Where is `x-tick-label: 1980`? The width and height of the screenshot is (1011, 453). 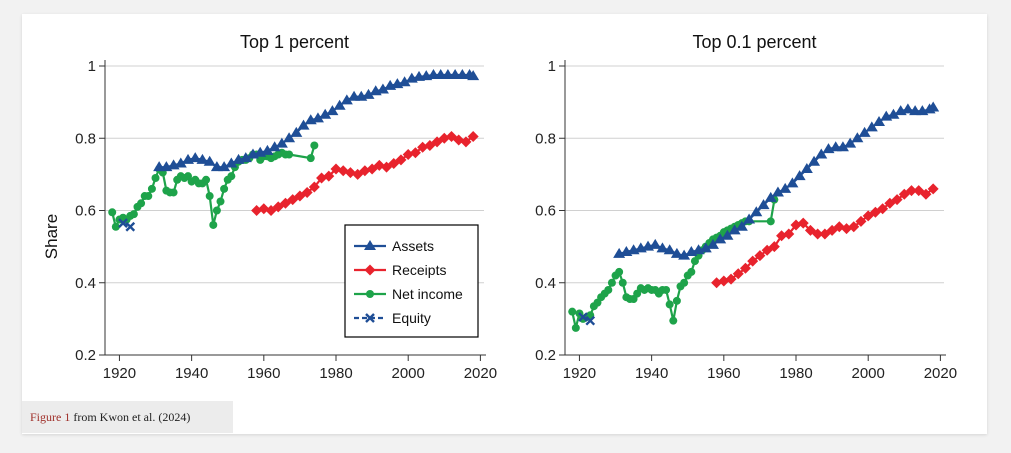 x-tick-label: 1980 is located at coordinates (795, 373).